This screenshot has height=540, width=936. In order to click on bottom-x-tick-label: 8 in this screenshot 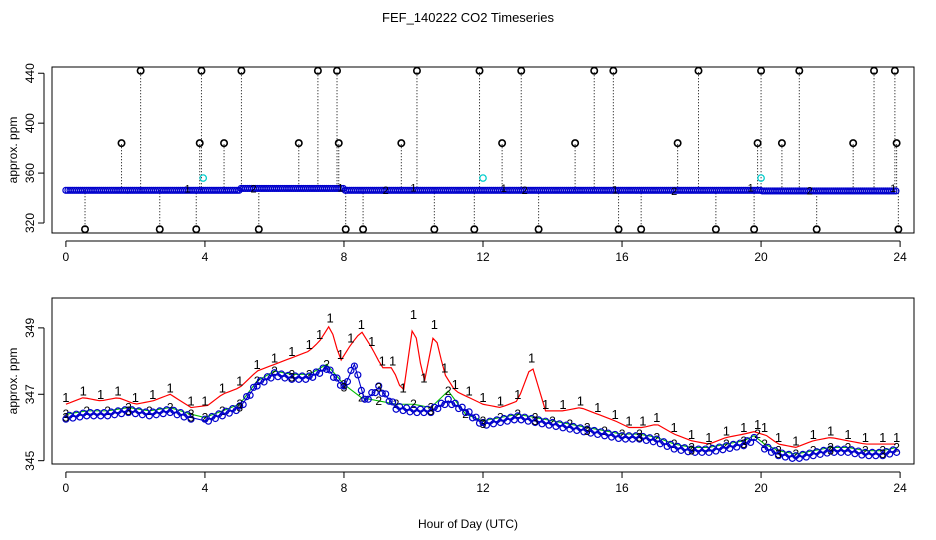, I will do `click(344, 488)`.